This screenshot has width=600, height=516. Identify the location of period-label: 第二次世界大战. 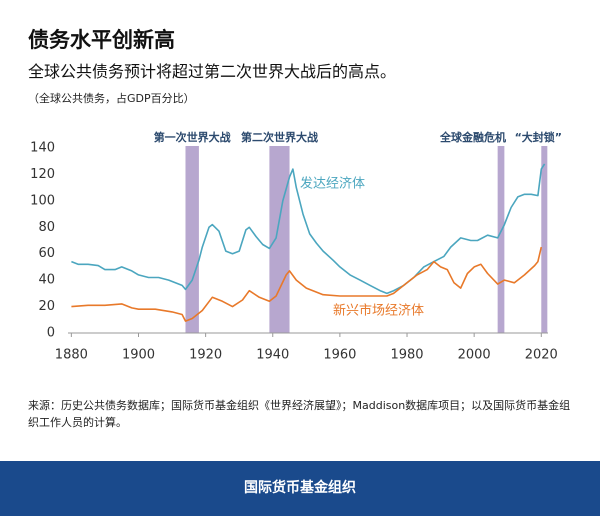
(279, 137).